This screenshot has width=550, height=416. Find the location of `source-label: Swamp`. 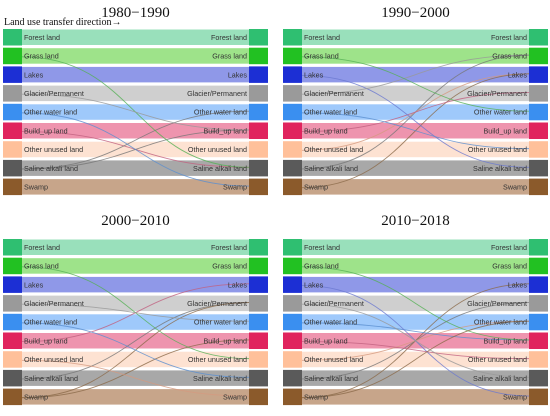

source-label: Swamp is located at coordinates (316, 186).